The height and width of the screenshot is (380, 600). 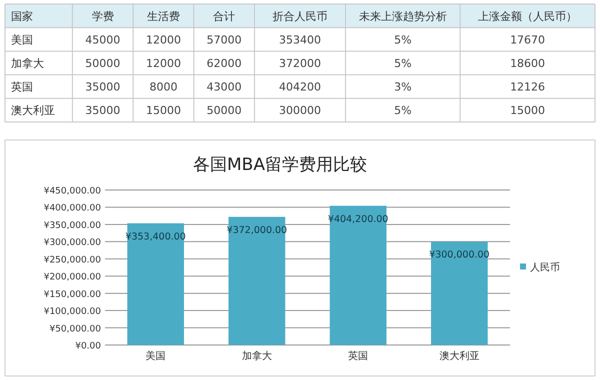 What do you see at coordinates (73, 312) in the screenshot?
I see `y-tick-label: ¥100,000.00` at bounding box center [73, 312].